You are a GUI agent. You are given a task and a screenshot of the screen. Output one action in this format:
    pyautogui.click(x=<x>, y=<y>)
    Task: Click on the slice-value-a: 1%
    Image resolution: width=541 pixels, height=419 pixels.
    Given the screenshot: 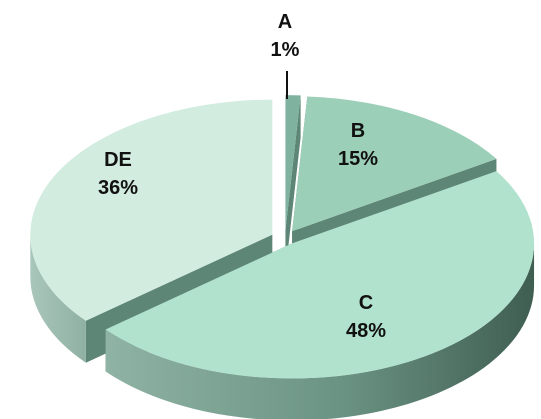 What is the action you would take?
    pyautogui.click(x=285, y=50)
    